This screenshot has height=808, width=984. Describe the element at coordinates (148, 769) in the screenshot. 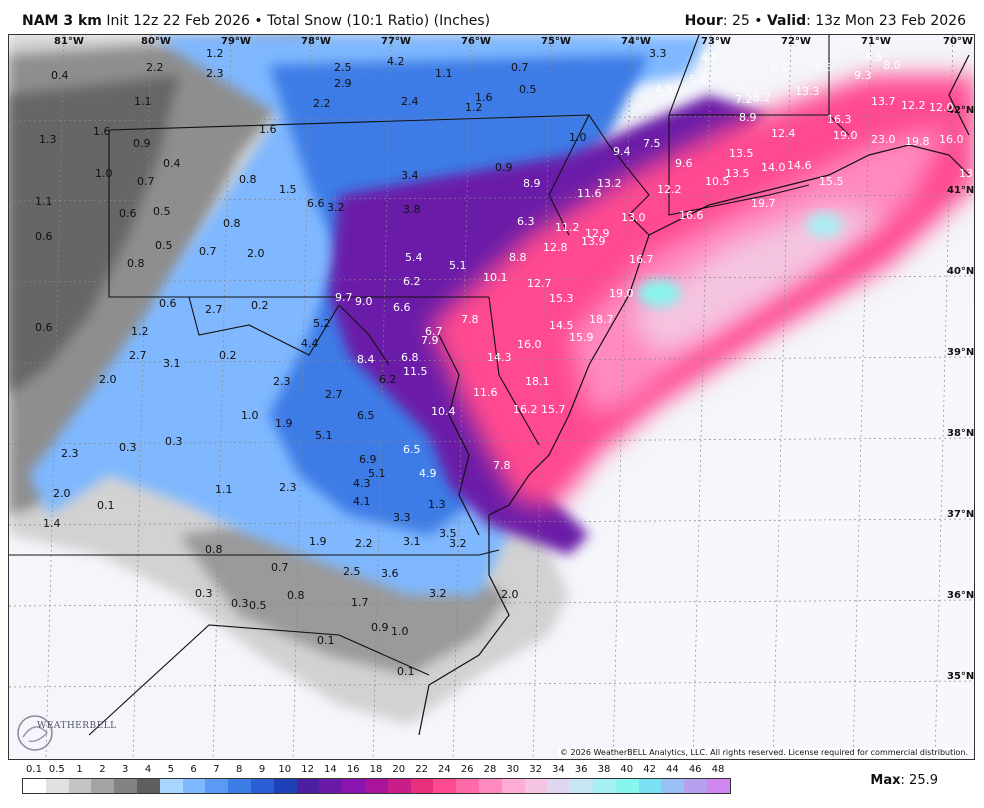

I see `legend-tick-label: 4` at that location.